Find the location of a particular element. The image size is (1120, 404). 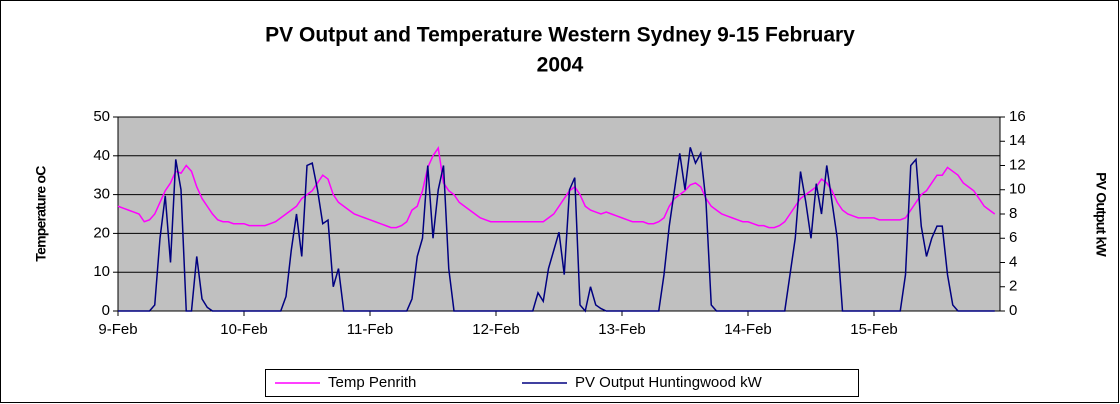

y-tick-label: 0 is located at coordinates (106, 310).